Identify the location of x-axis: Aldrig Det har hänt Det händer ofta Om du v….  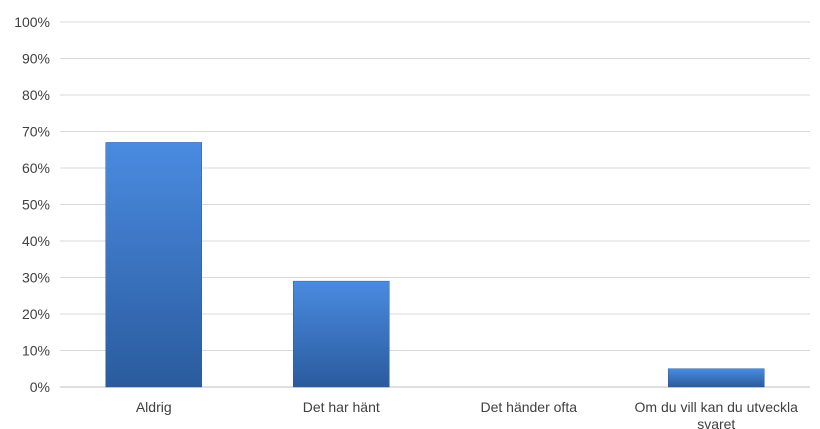
(467, 414).